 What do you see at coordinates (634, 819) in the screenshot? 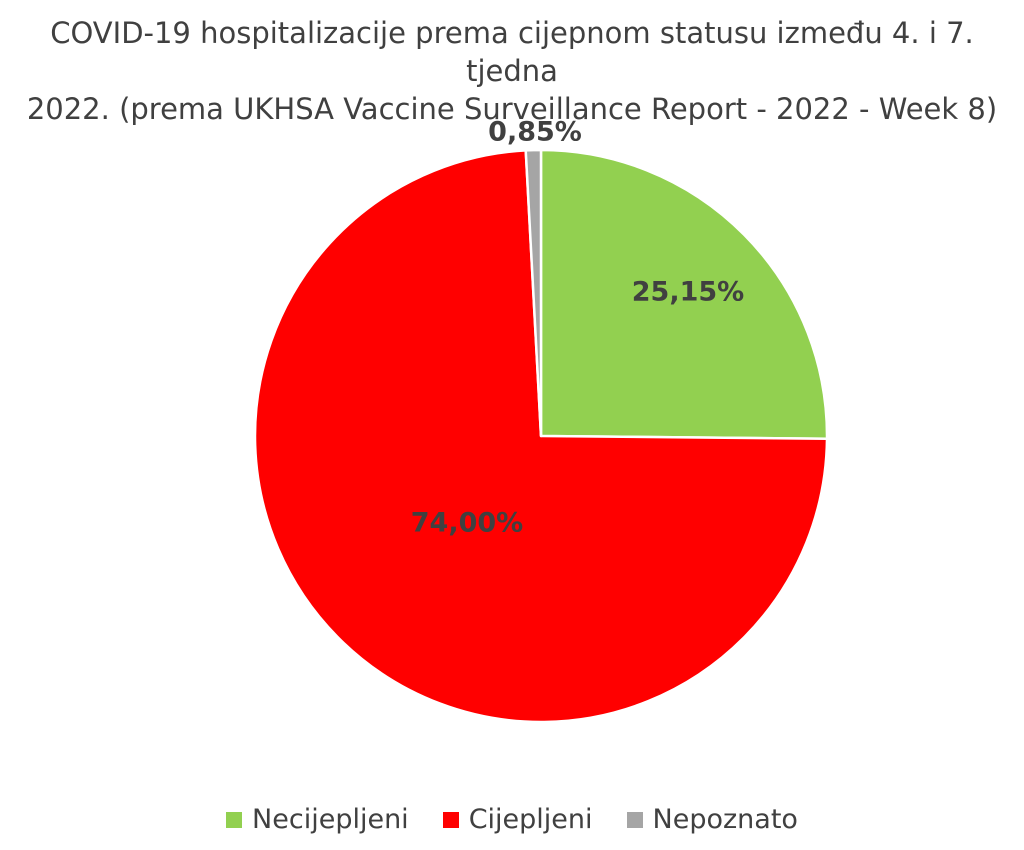
I see `legend-swatch-nepoznato` at bounding box center [634, 819].